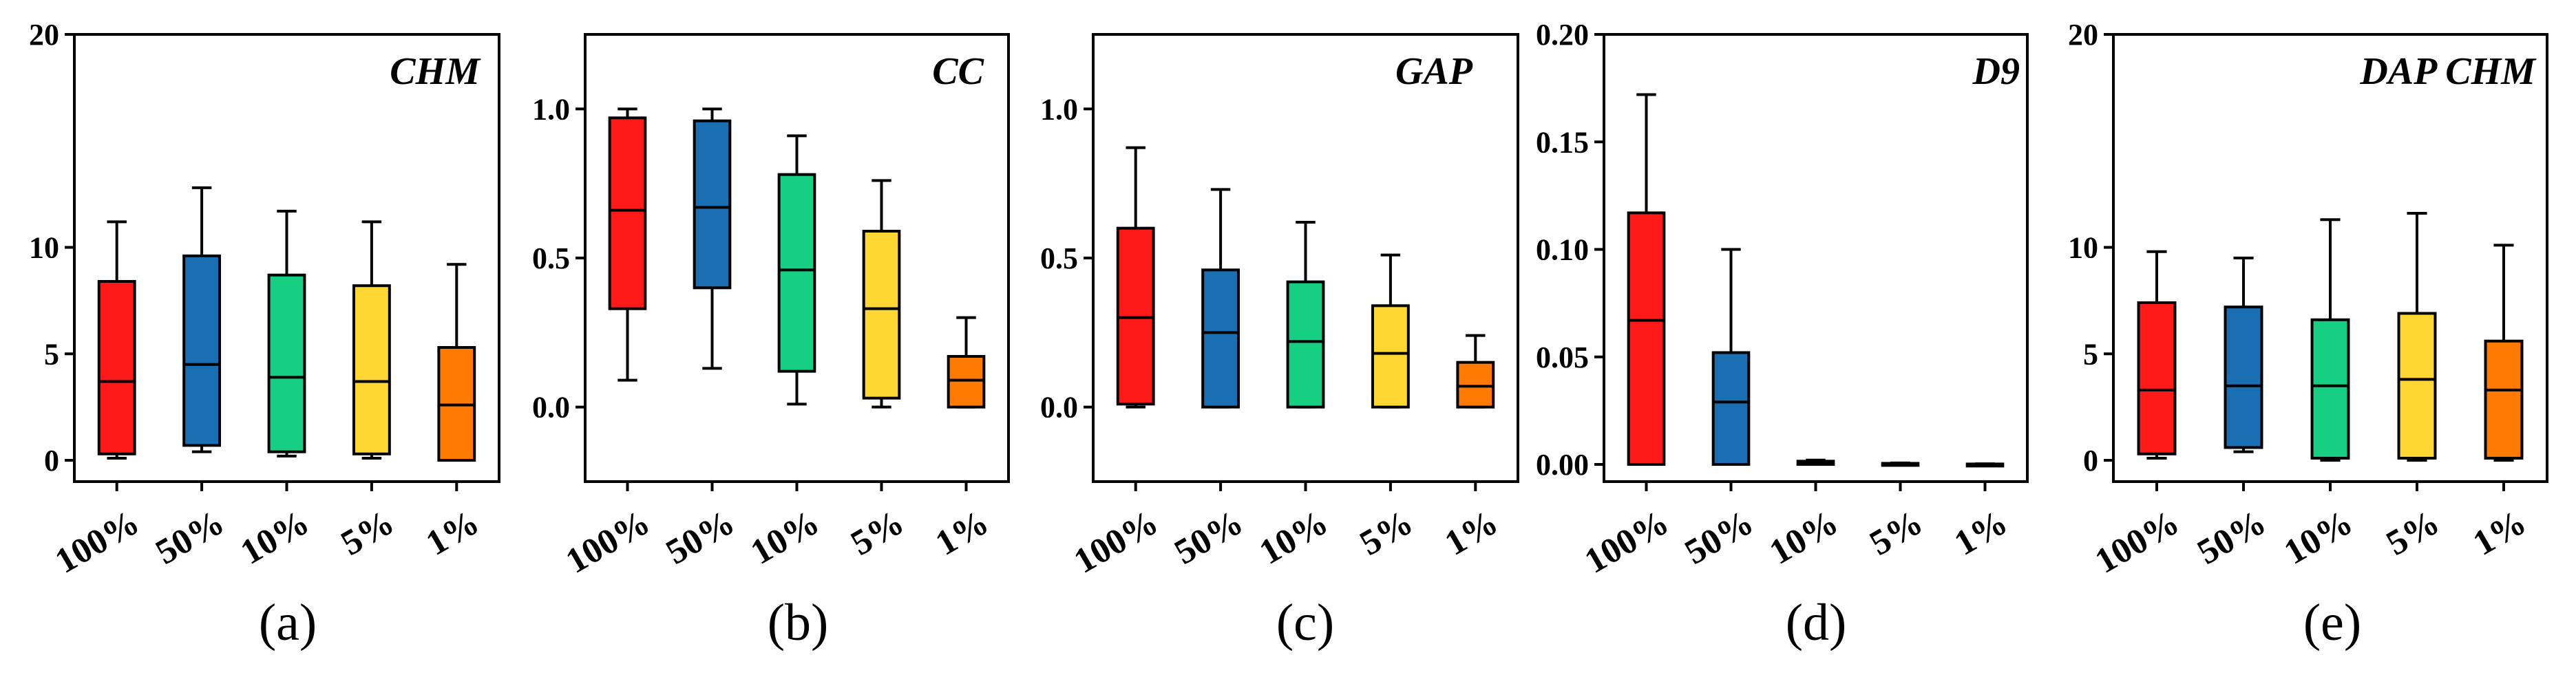  What do you see at coordinates (2448, 71) in the screenshot?
I see `chart-title: DAP CHM` at bounding box center [2448, 71].